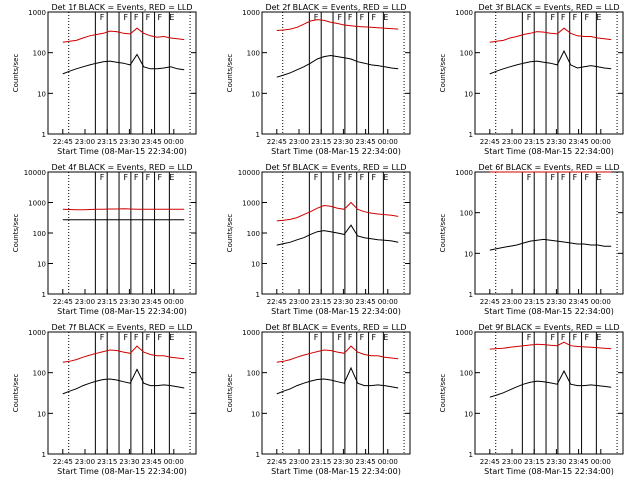 This screenshot has height=480, width=640. What do you see at coordinates (121, 167) in the screenshot?
I see `chart-title: Det 4f BLACK = Events, RED = LLD` at bounding box center [121, 167].